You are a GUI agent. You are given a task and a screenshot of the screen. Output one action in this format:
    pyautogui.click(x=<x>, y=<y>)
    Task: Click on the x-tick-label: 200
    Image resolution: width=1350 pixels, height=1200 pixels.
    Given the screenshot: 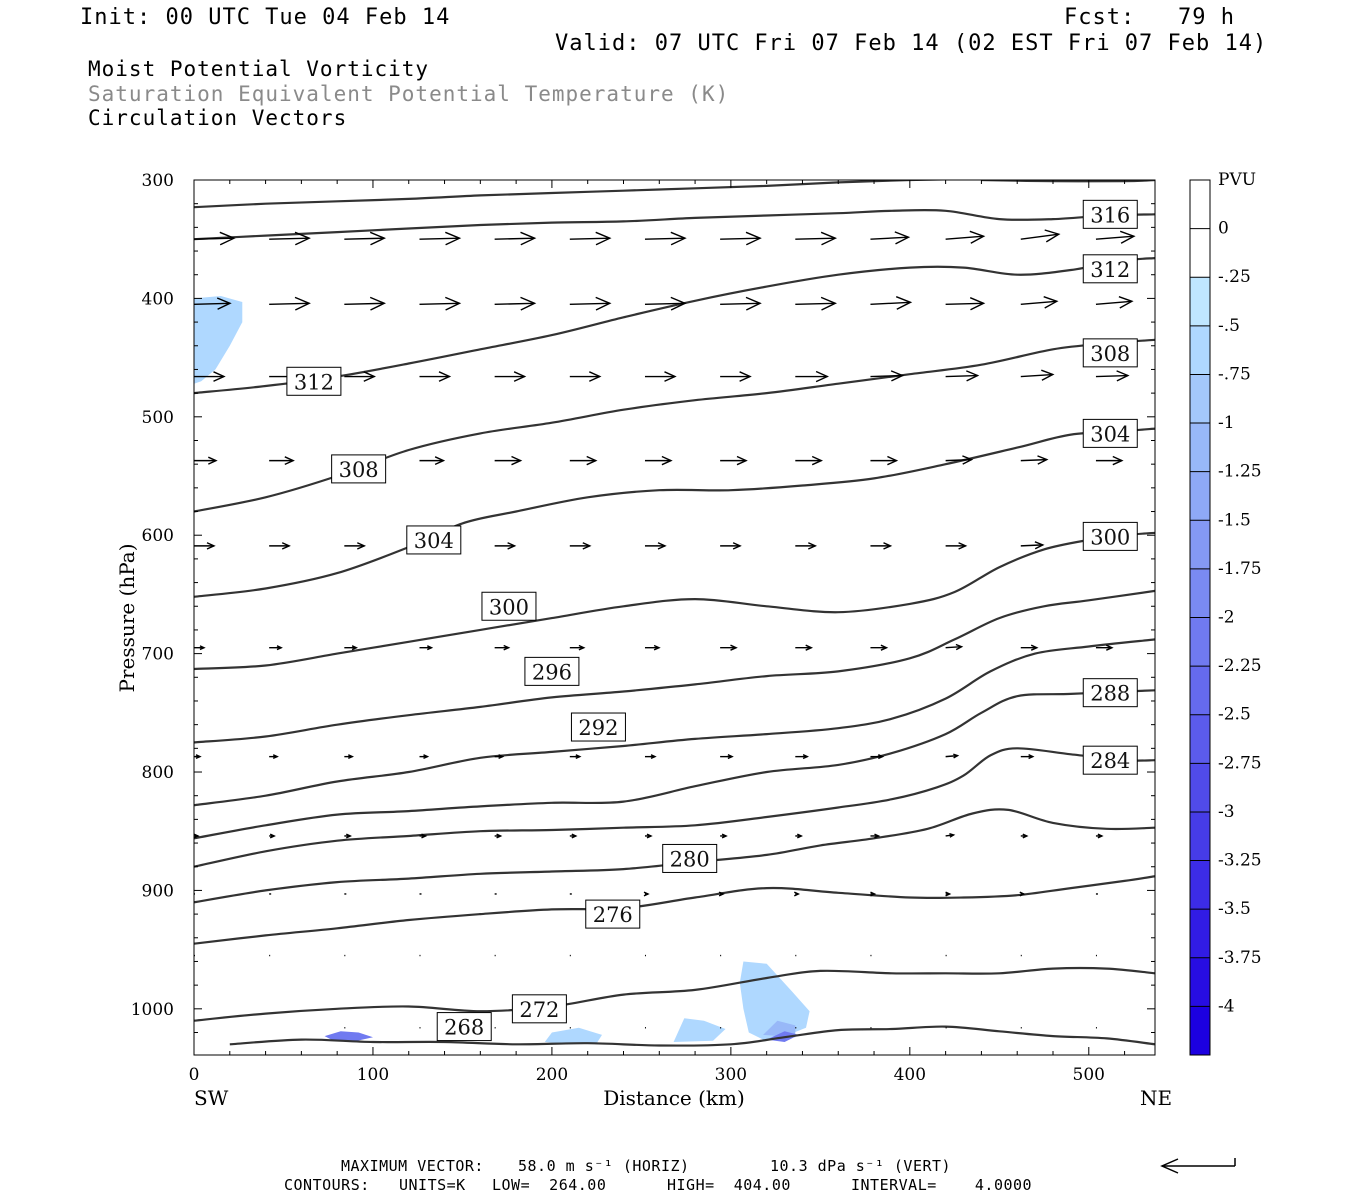 What is the action you would take?
    pyautogui.click(x=552, y=1075)
    